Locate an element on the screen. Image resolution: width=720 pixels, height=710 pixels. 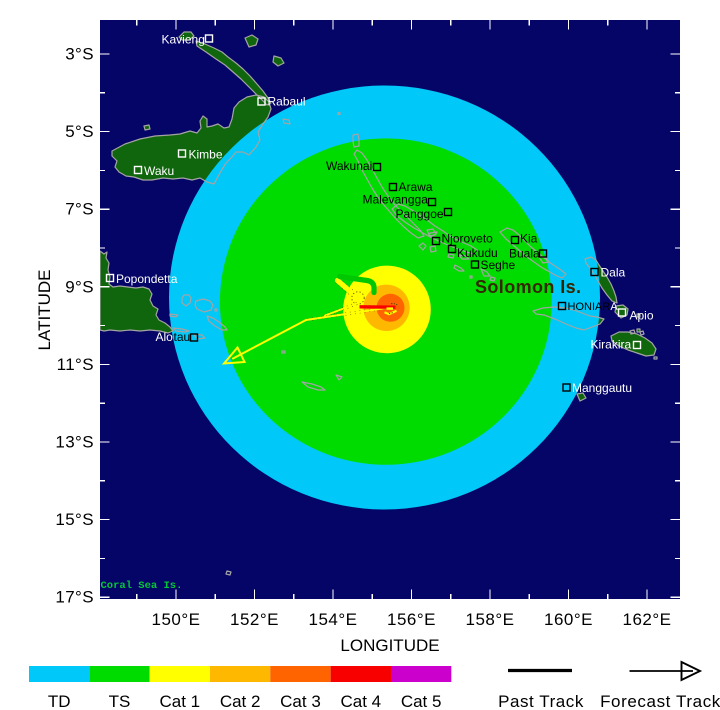
svg-text: Cat 4 is located at coordinates (360, 701).